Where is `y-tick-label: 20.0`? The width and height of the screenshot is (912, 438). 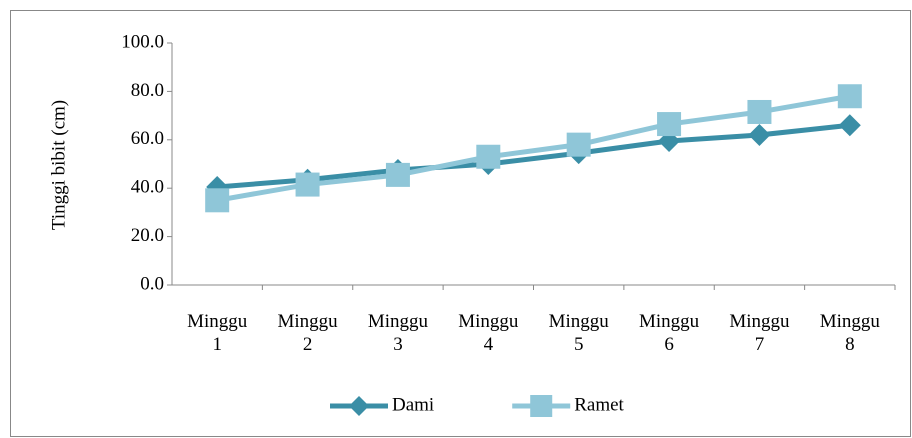 y-tick-label: 20.0 is located at coordinates (147, 235).